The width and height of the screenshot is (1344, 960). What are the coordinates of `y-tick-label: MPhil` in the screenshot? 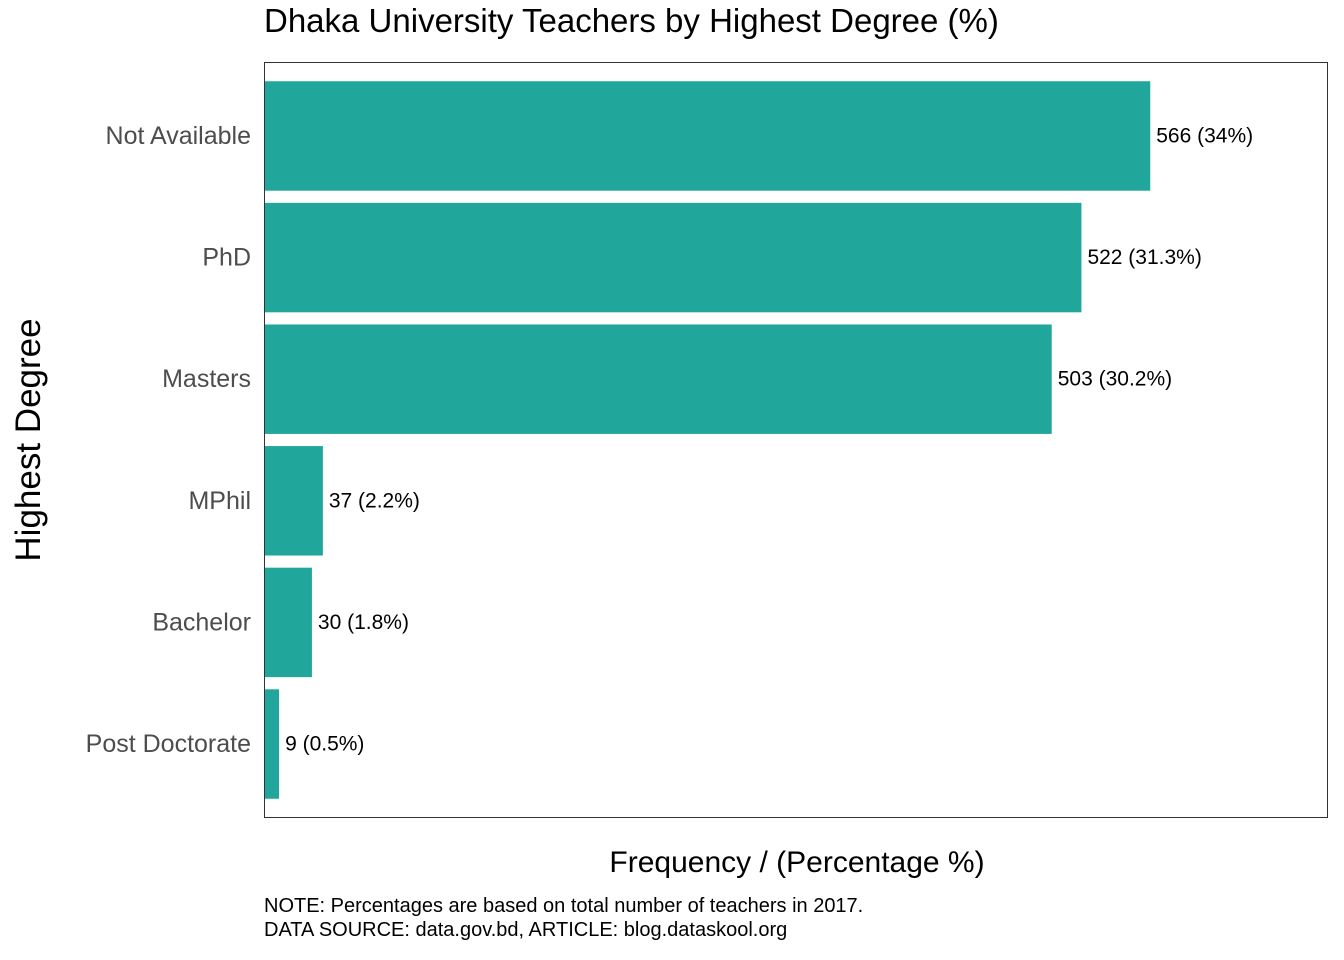 It's located at (219, 501).